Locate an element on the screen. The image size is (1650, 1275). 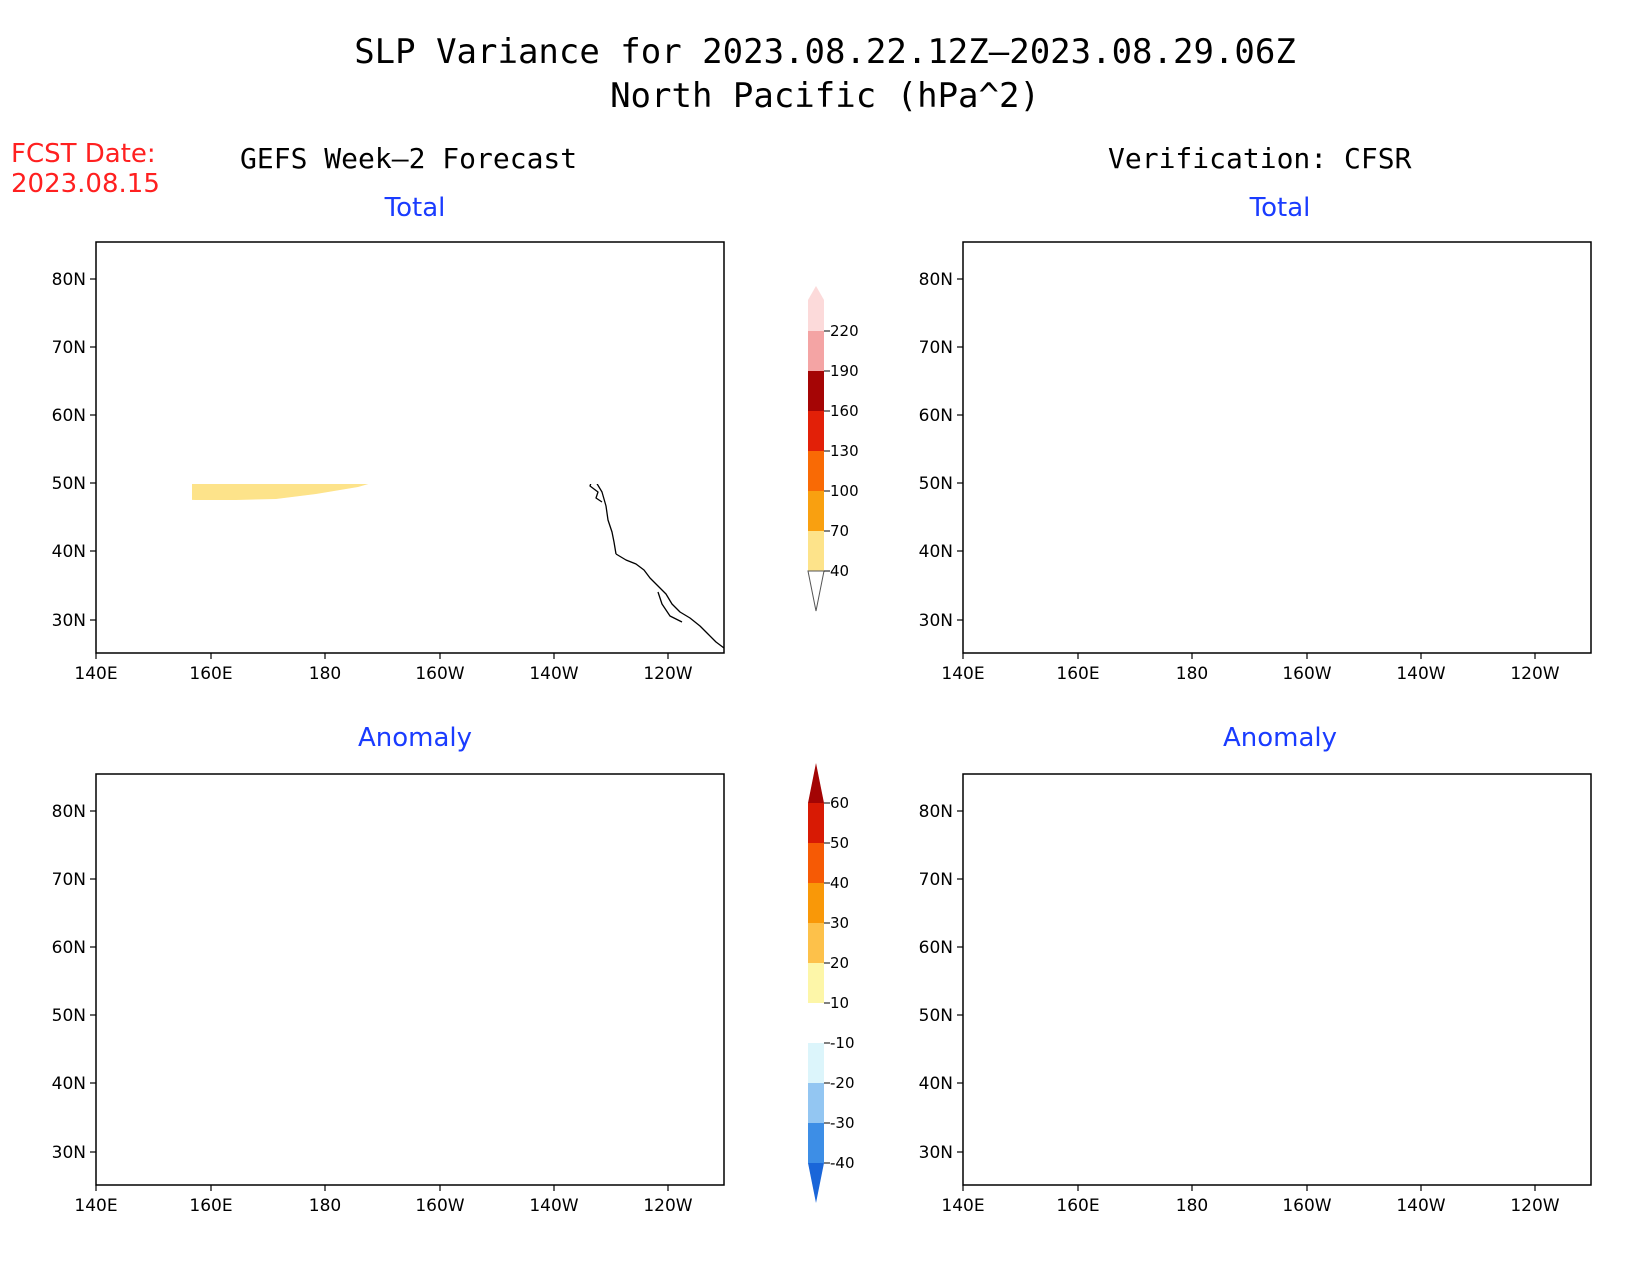
lat-label-bl: 80N is located at coordinates (69, 812).